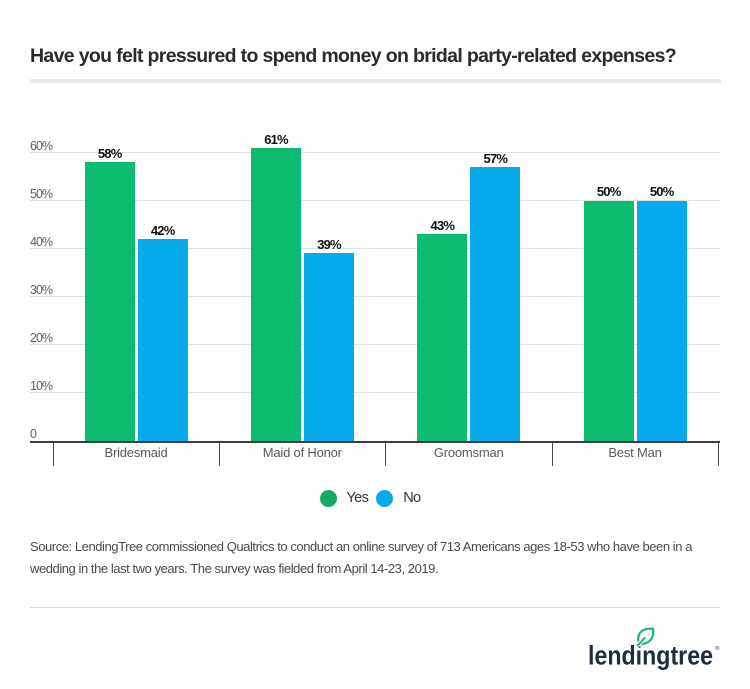 Image resolution: width=750 pixels, height=689 pixels. What do you see at coordinates (650, 655) in the screenshot?
I see `svg-text: lendingtree` at bounding box center [650, 655].